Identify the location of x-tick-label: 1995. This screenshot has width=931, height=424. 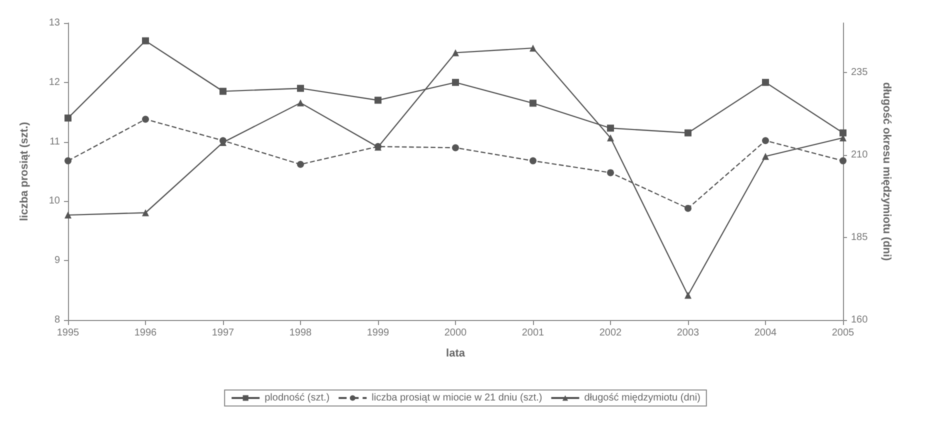
(68, 333).